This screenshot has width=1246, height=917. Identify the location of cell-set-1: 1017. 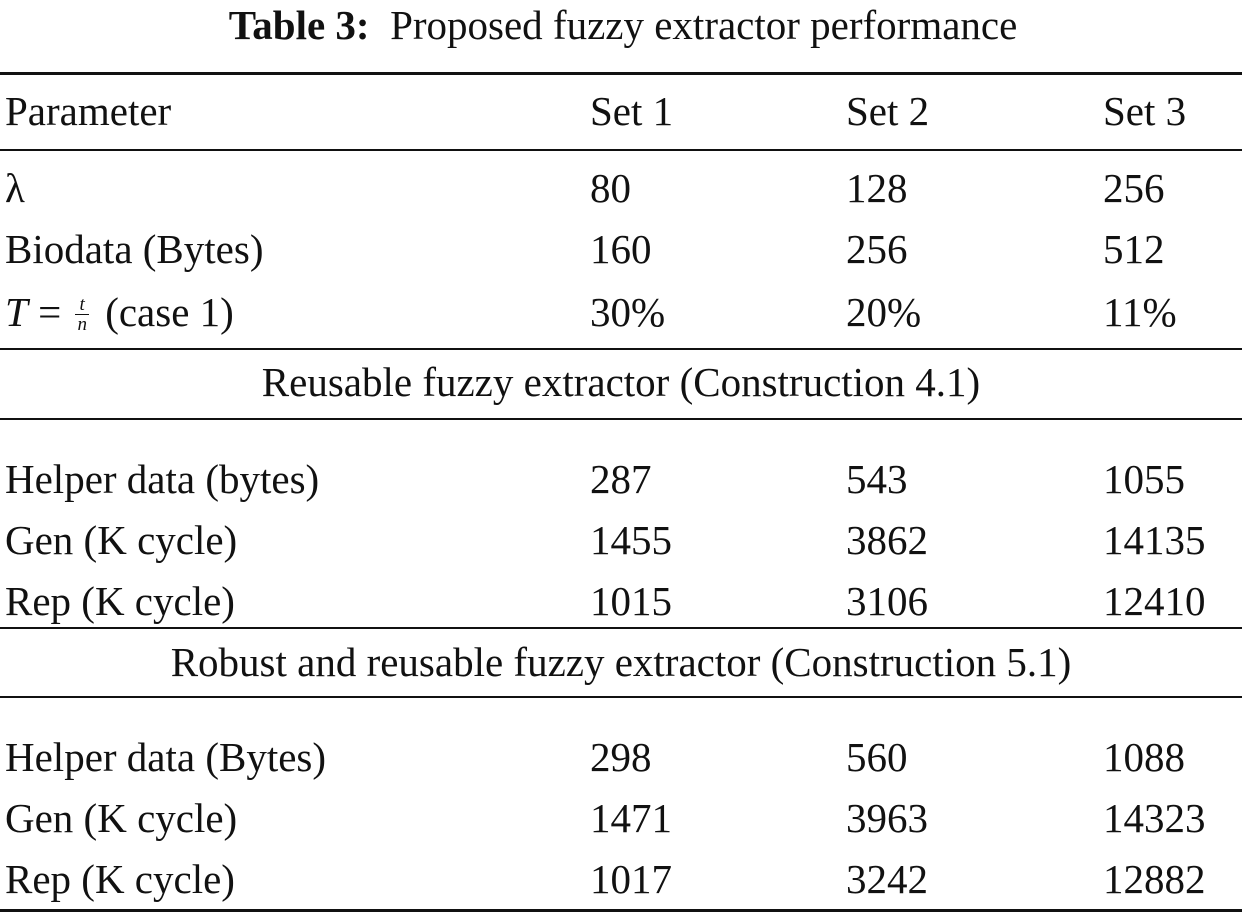
(631, 879).